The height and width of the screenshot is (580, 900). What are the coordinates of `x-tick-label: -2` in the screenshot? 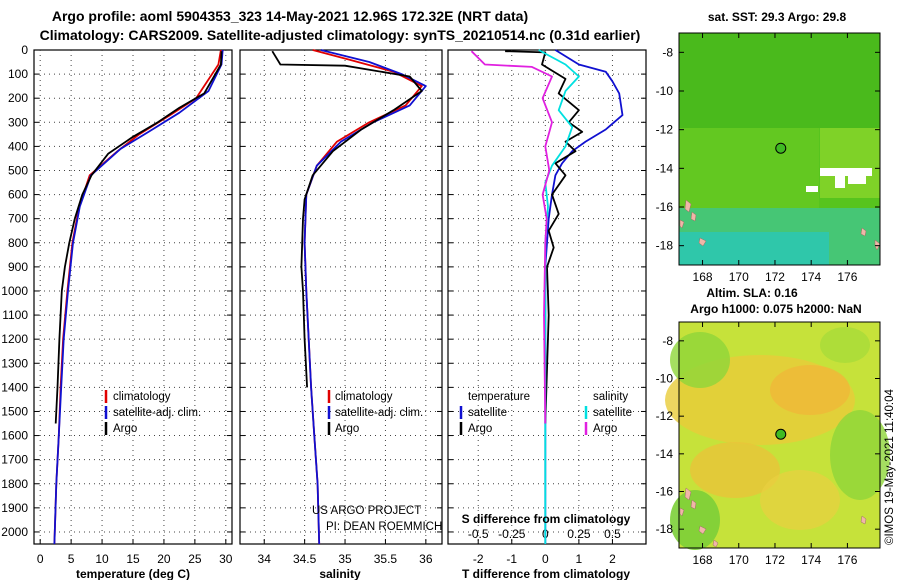 It's located at (478, 559).